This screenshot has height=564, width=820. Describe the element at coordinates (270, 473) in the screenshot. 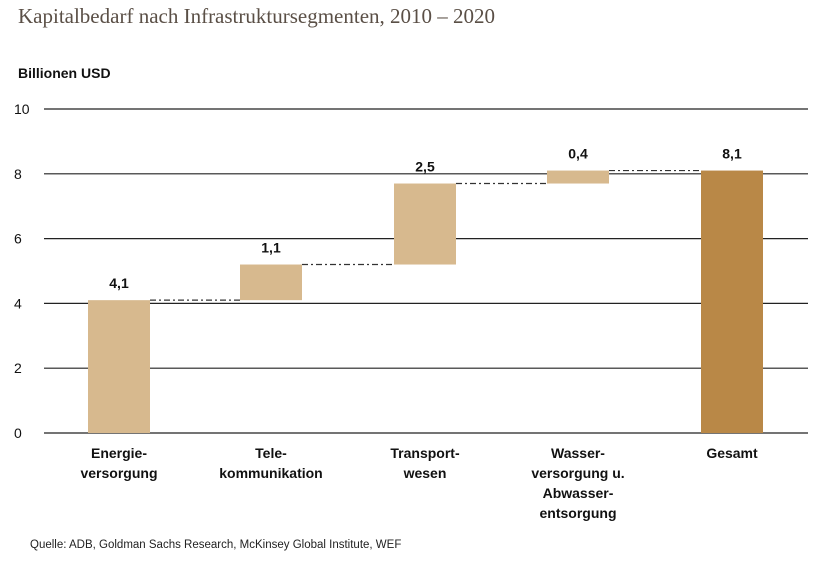

I see `category-label: kommunikation` at that location.